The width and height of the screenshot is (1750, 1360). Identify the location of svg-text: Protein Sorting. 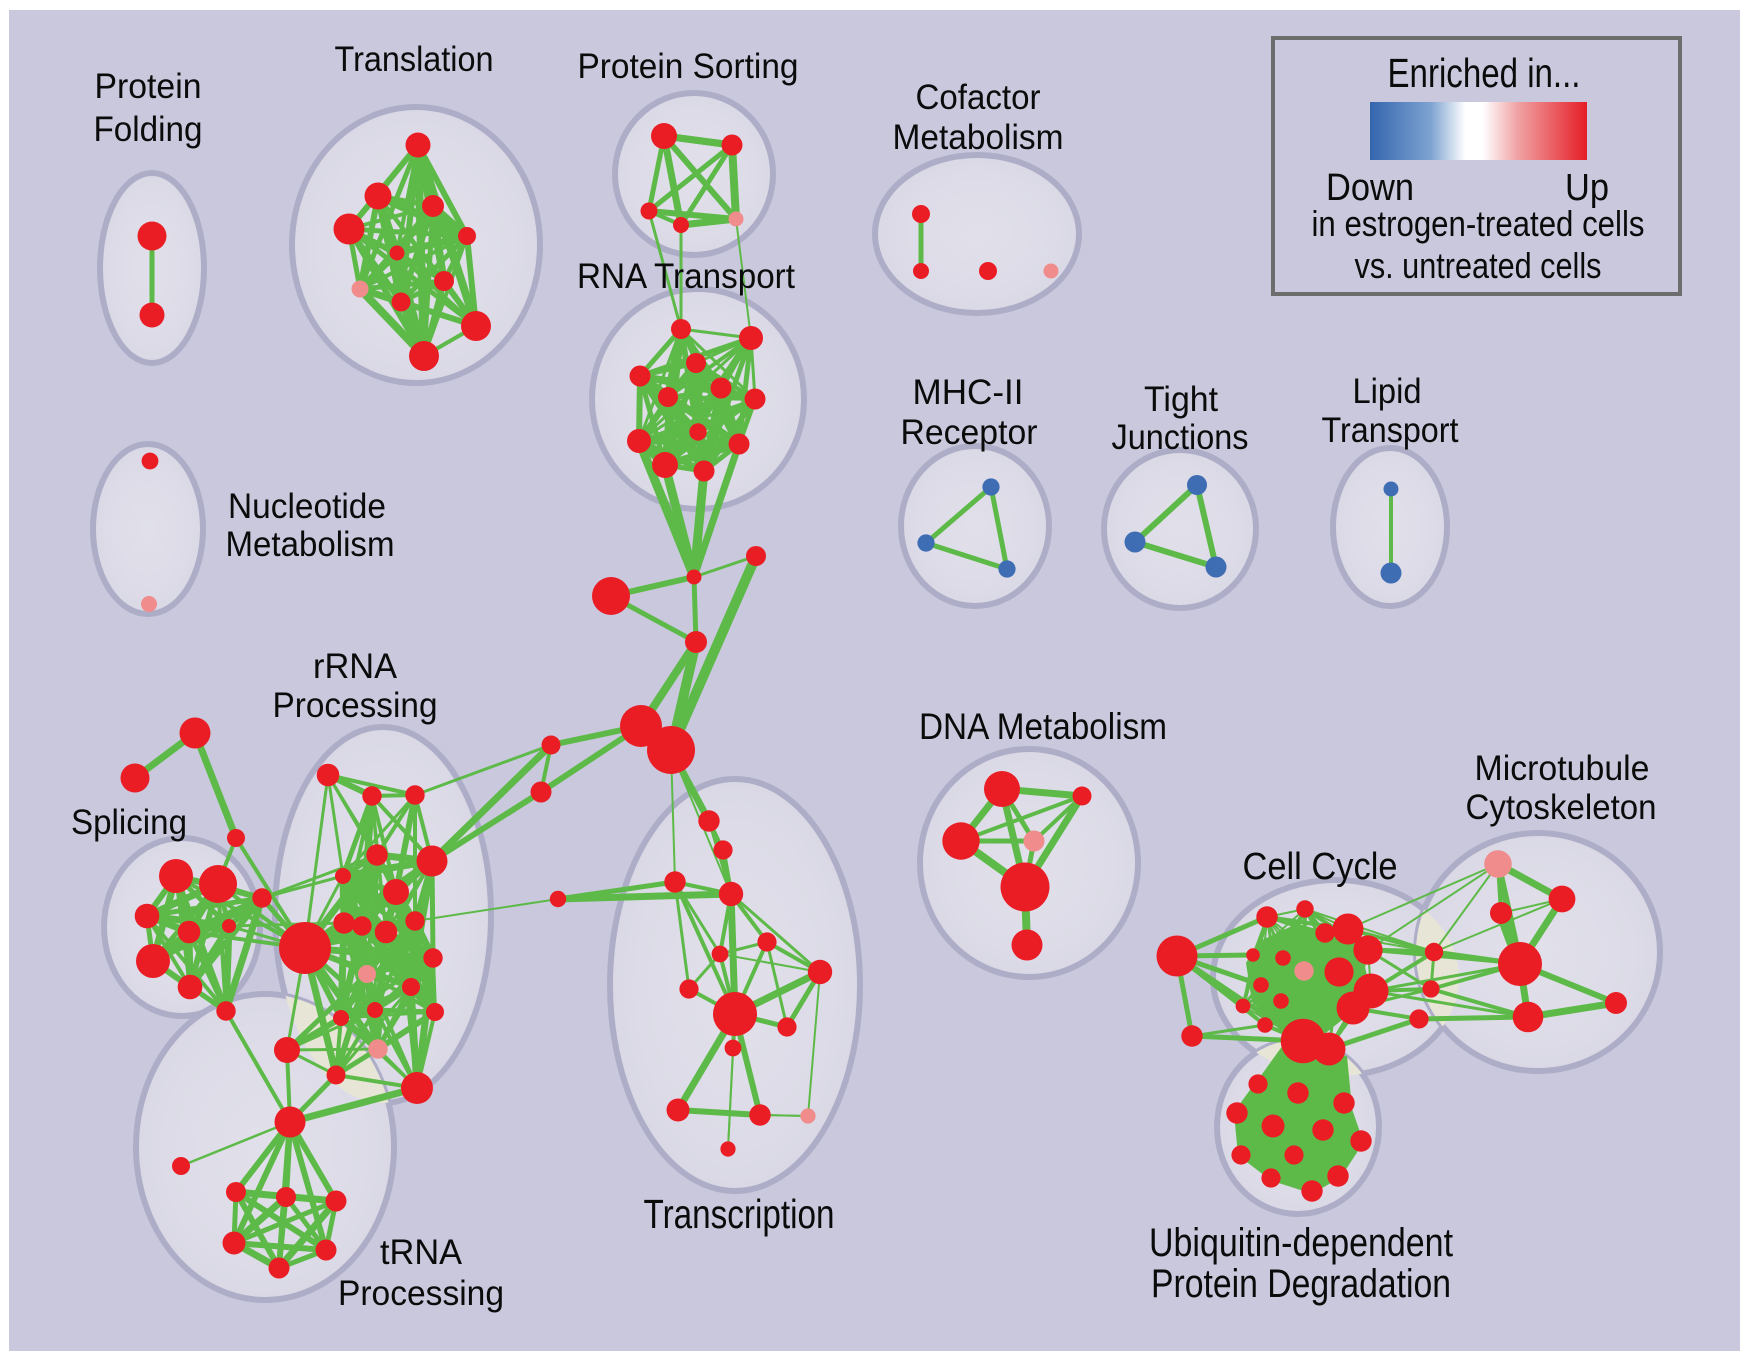
(688, 66).